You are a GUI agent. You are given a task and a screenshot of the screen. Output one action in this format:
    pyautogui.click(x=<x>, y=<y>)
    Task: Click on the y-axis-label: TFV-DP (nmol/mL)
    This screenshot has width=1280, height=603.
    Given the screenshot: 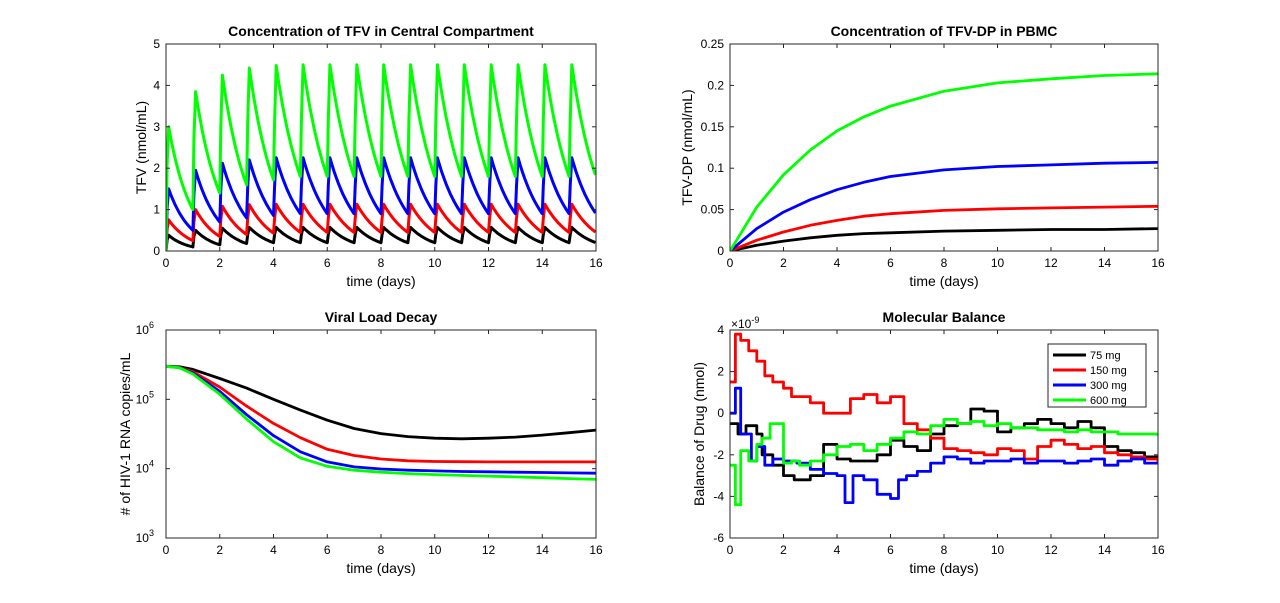 What is the action you would take?
    pyautogui.click(x=687, y=147)
    